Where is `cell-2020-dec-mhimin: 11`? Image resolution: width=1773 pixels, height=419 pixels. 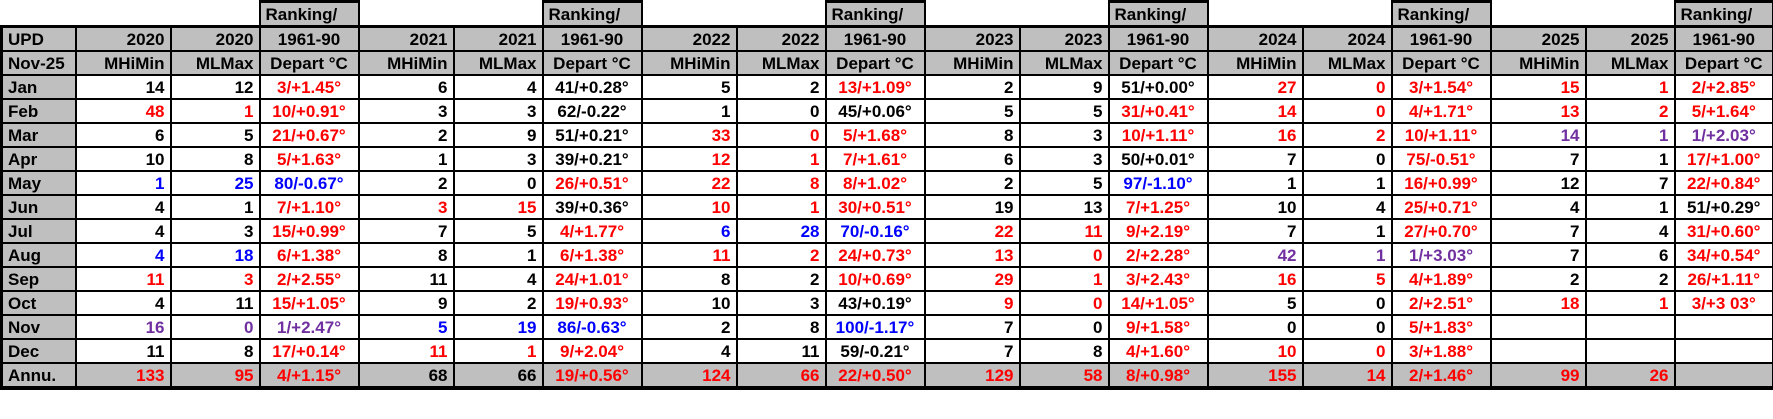
cell-2020-dec-mhimin: 11 is located at coordinates (123, 351).